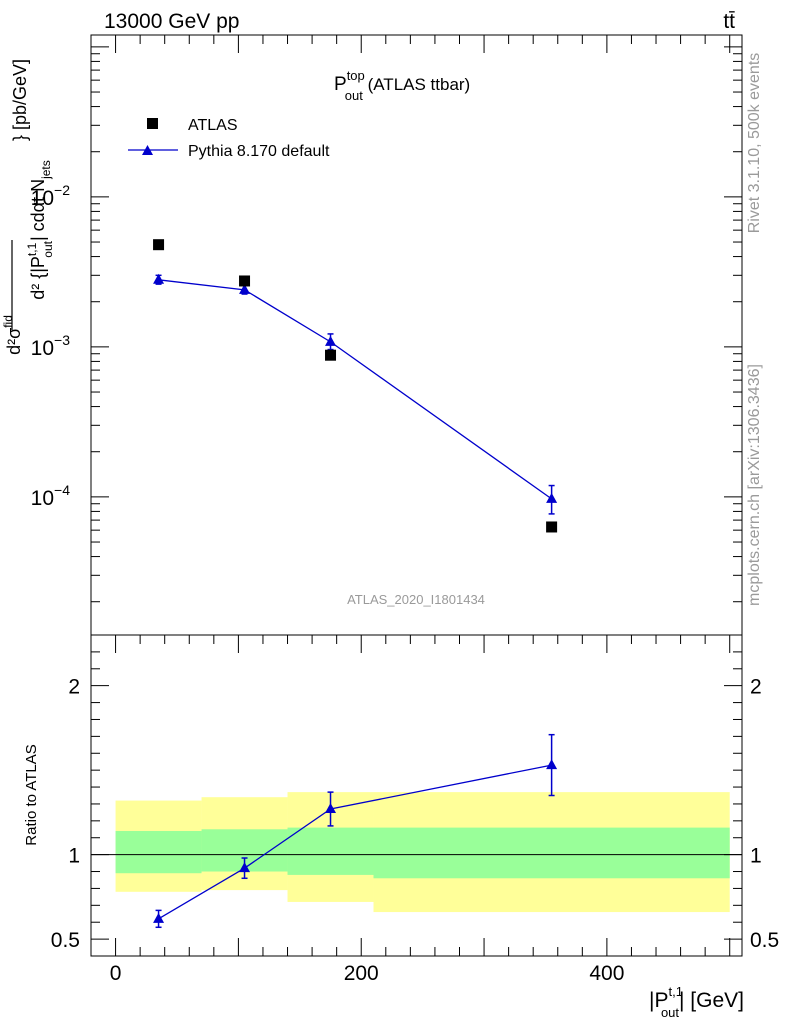  I want to click on plot-title: Ptop out (ATLAS ttbar), so click(402, 85).